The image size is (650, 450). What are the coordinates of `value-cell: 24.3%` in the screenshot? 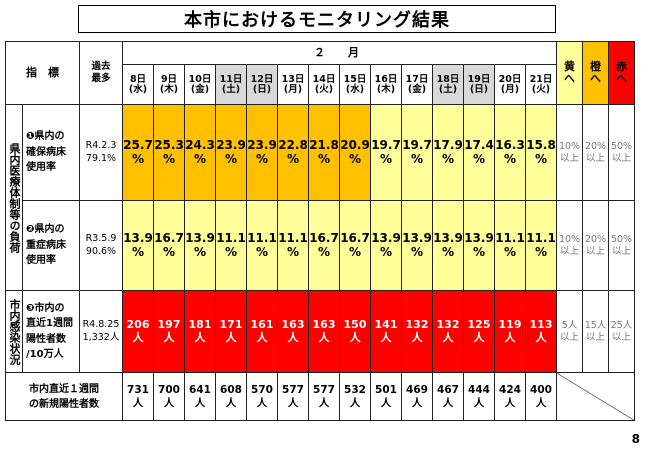 It's located at (200, 152).